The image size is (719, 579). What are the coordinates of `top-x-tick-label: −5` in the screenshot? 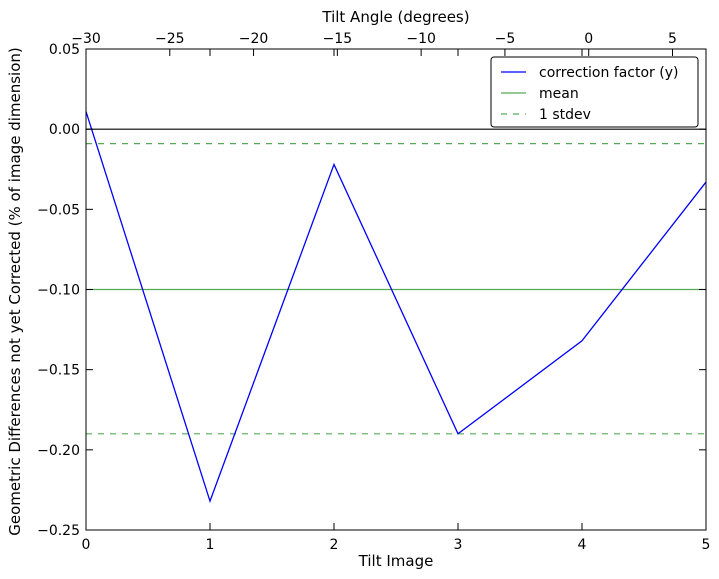 It's located at (505, 39).